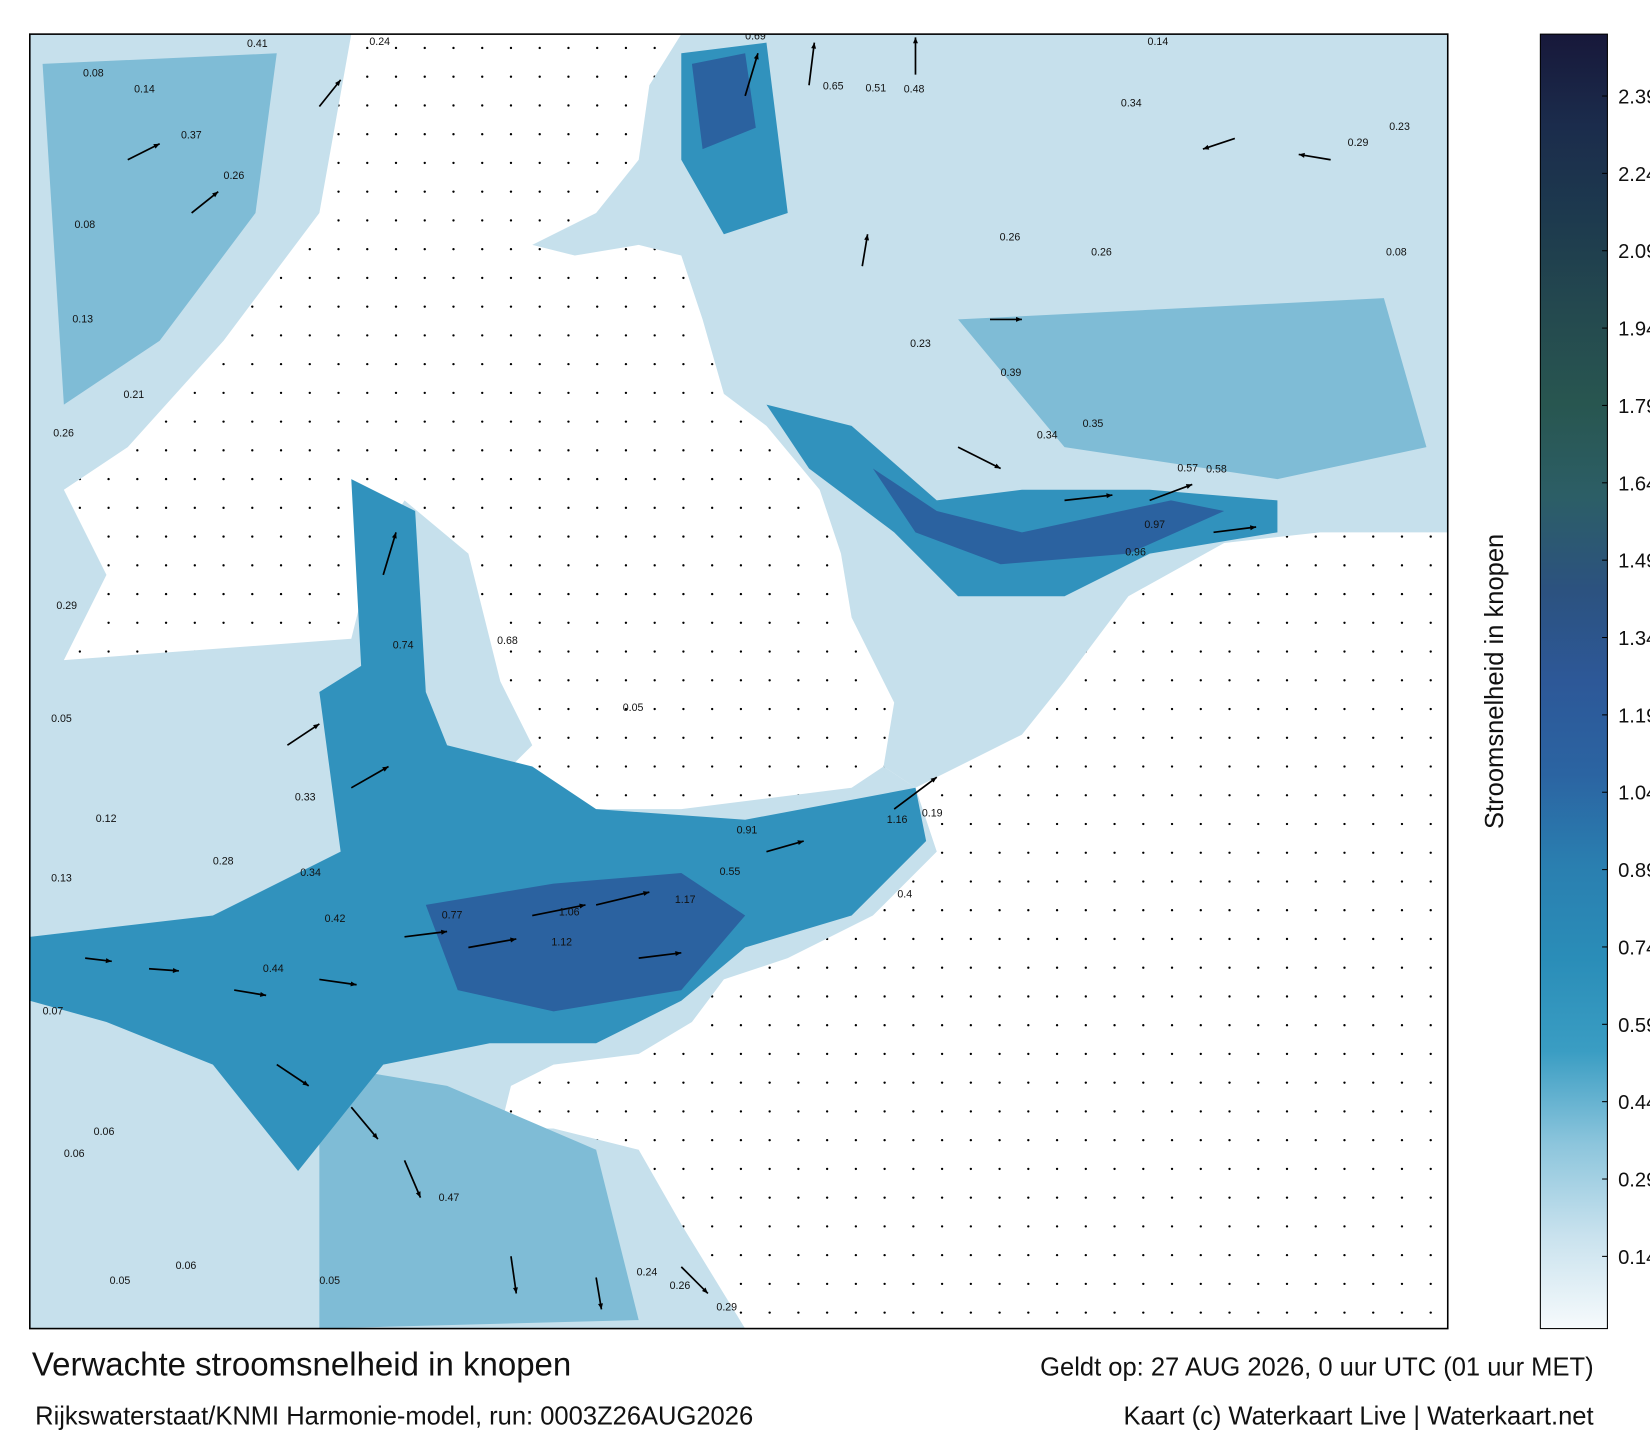  Describe the element at coordinates (53, 1012) in the screenshot. I see `current-label: 0.07` at that location.